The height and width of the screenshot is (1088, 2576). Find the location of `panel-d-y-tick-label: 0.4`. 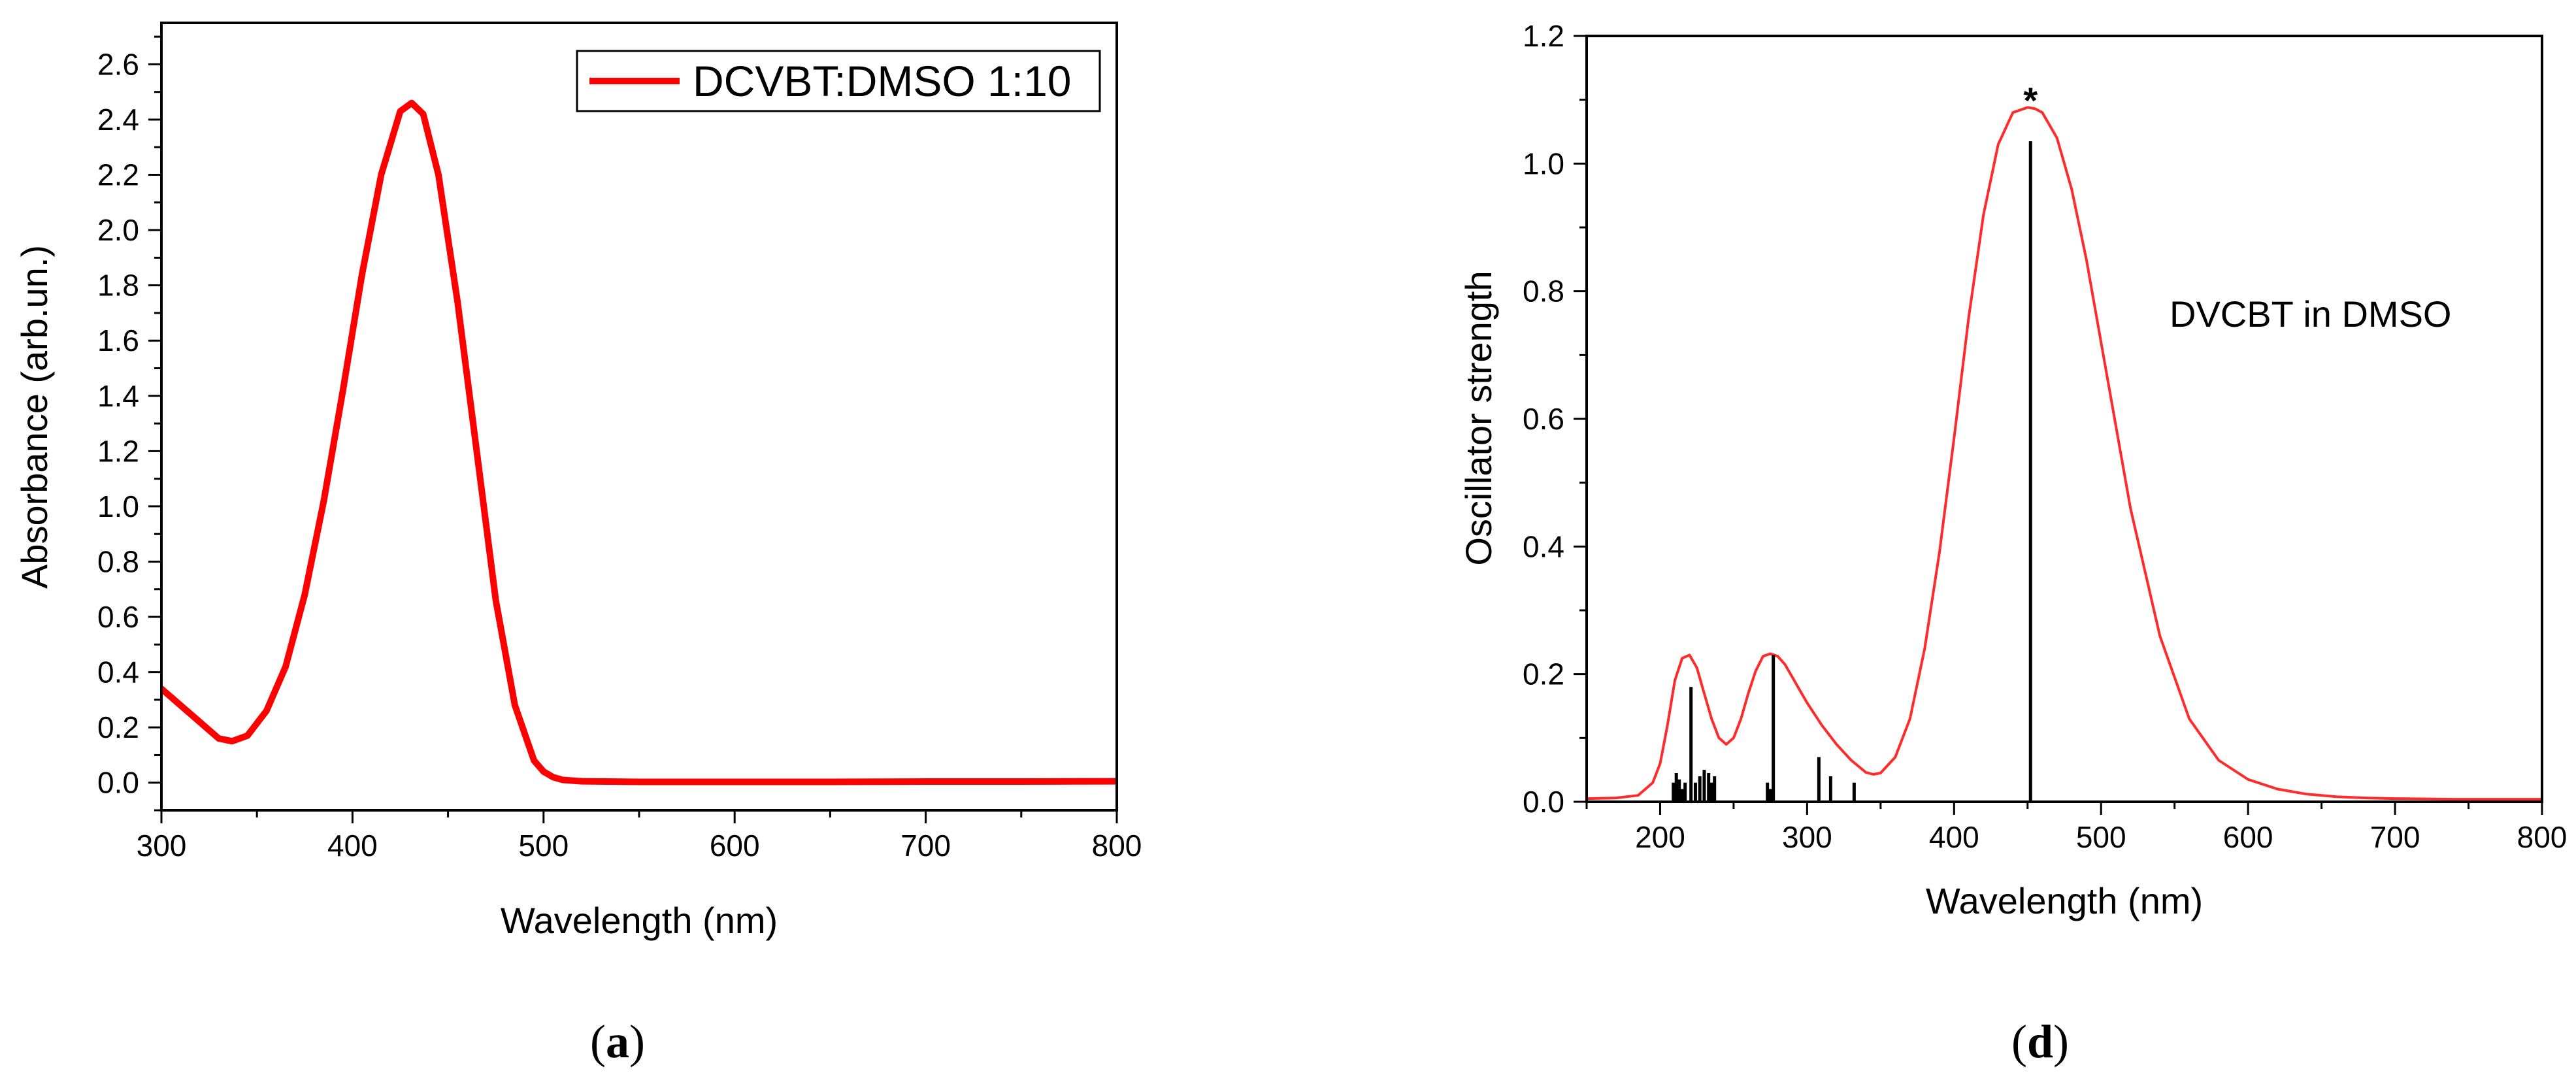

panel-d-y-tick-label: 0.4 is located at coordinates (1543, 546).